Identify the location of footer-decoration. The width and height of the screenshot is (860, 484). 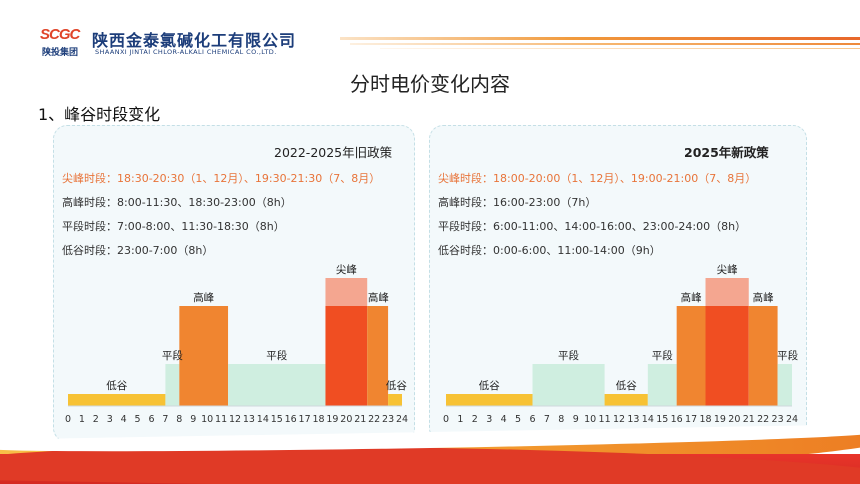
(430, 454).